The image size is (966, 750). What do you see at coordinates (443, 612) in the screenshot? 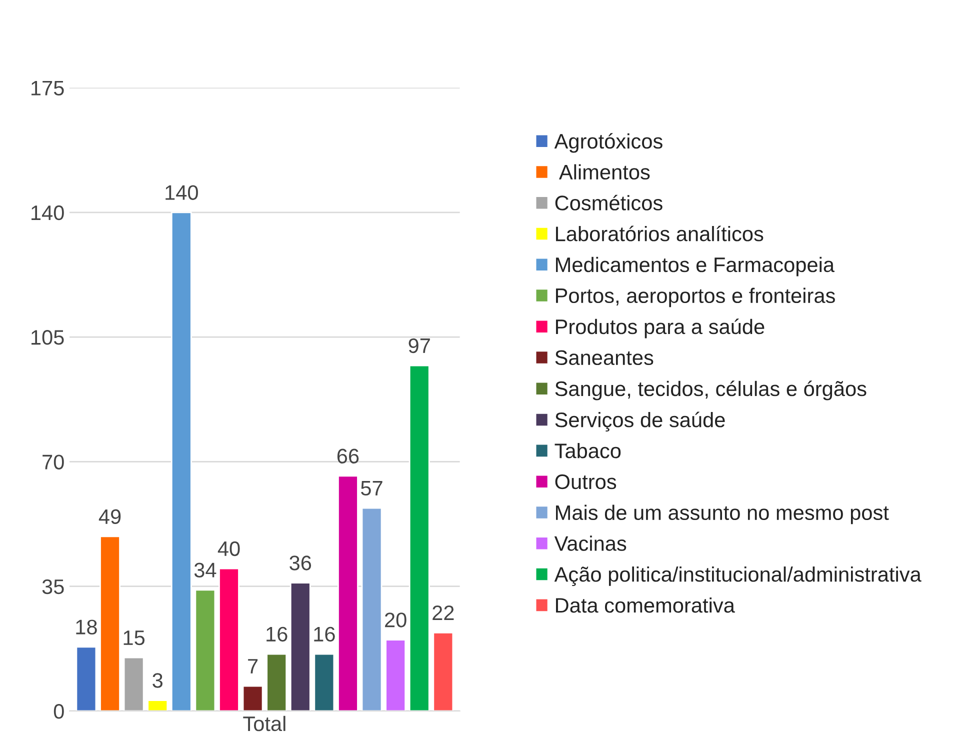
I see `data-label: 22` at bounding box center [443, 612].